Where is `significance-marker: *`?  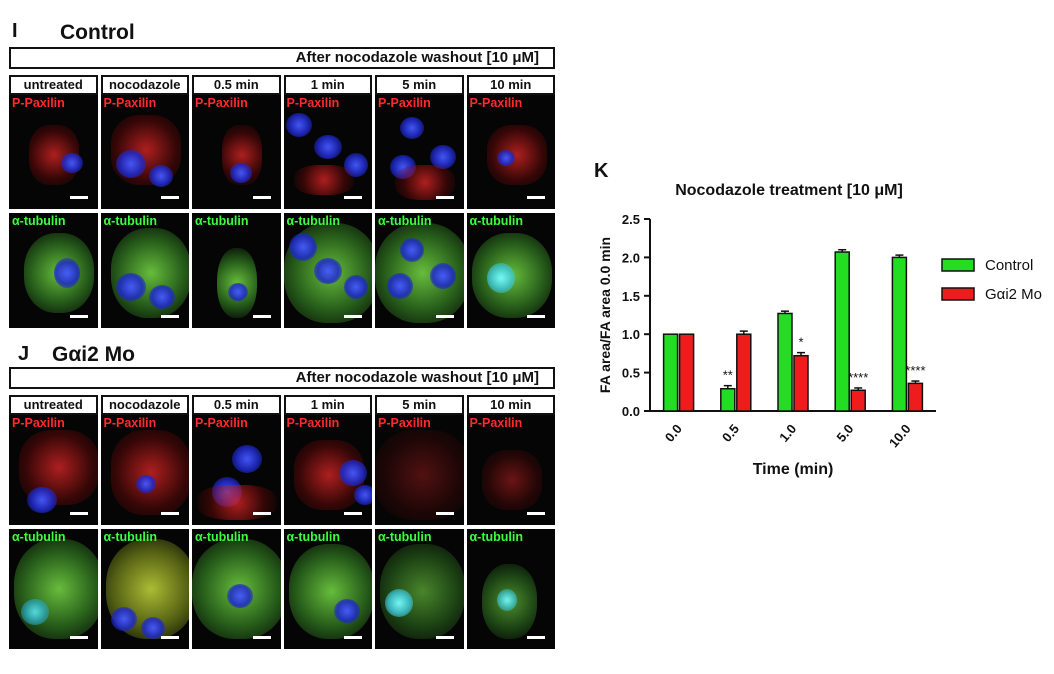
significance-marker: * is located at coordinates (800, 342).